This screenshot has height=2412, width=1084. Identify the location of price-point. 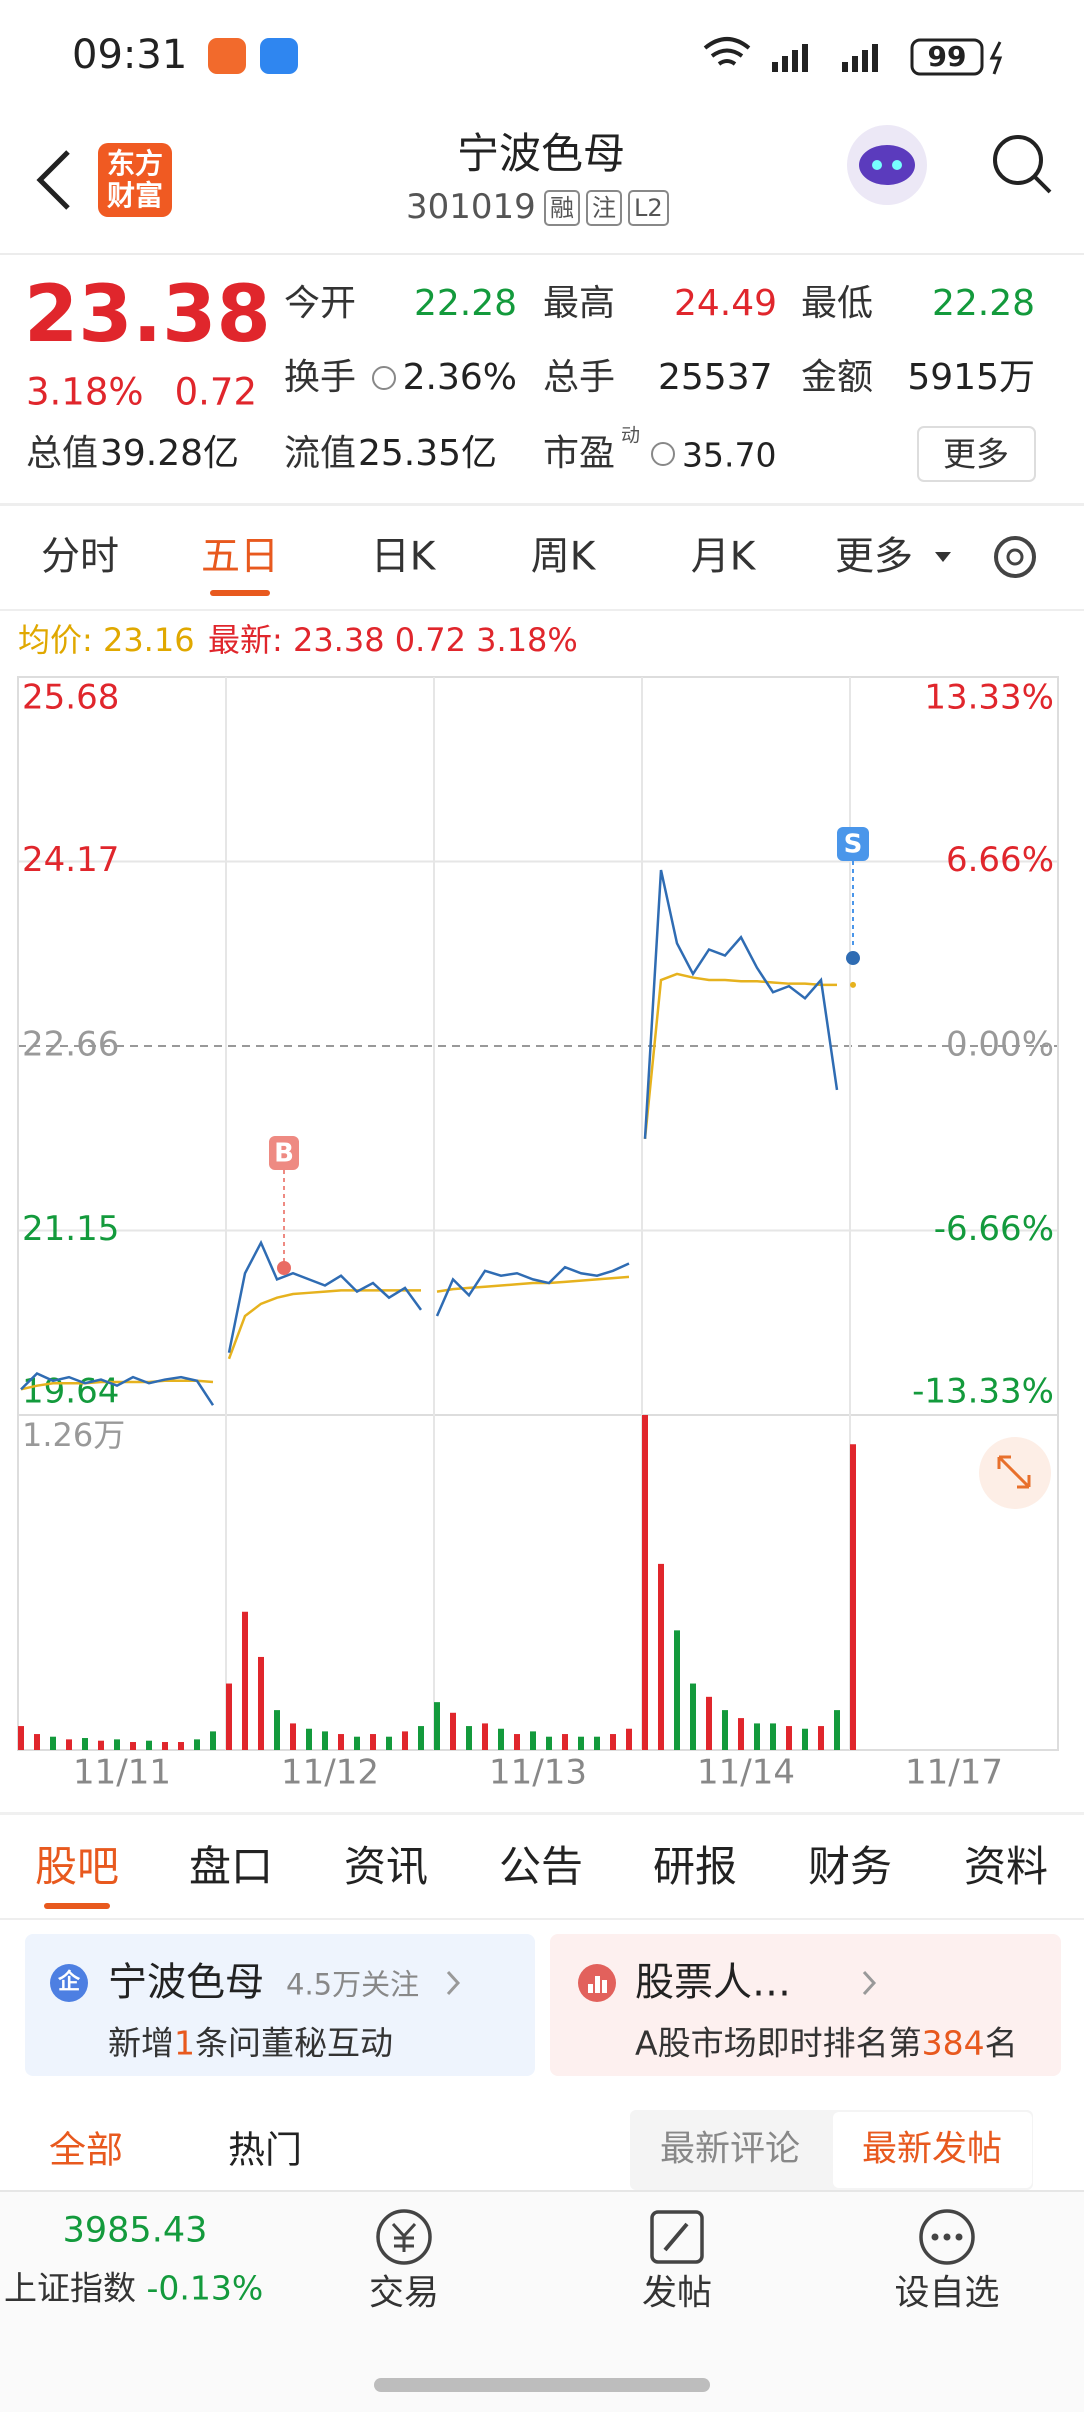
(853, 958).